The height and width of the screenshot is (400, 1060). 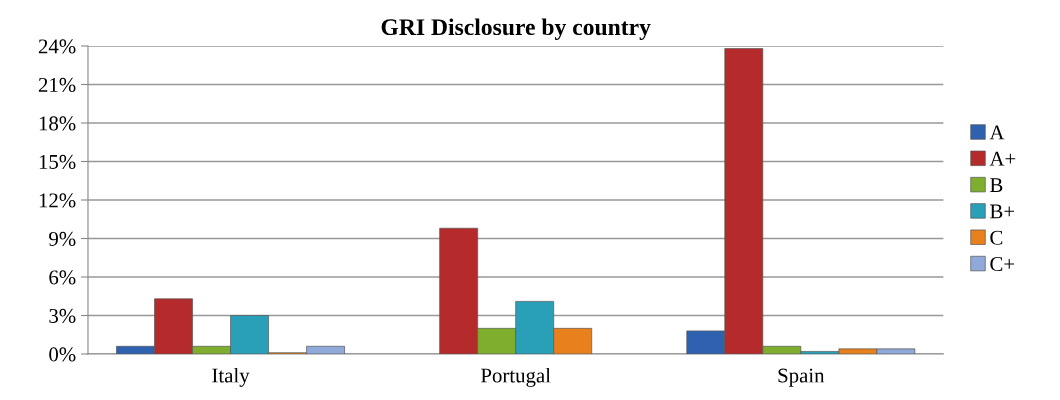 I want to click on y-tick-label: 21%, so click(x=57, y=84).